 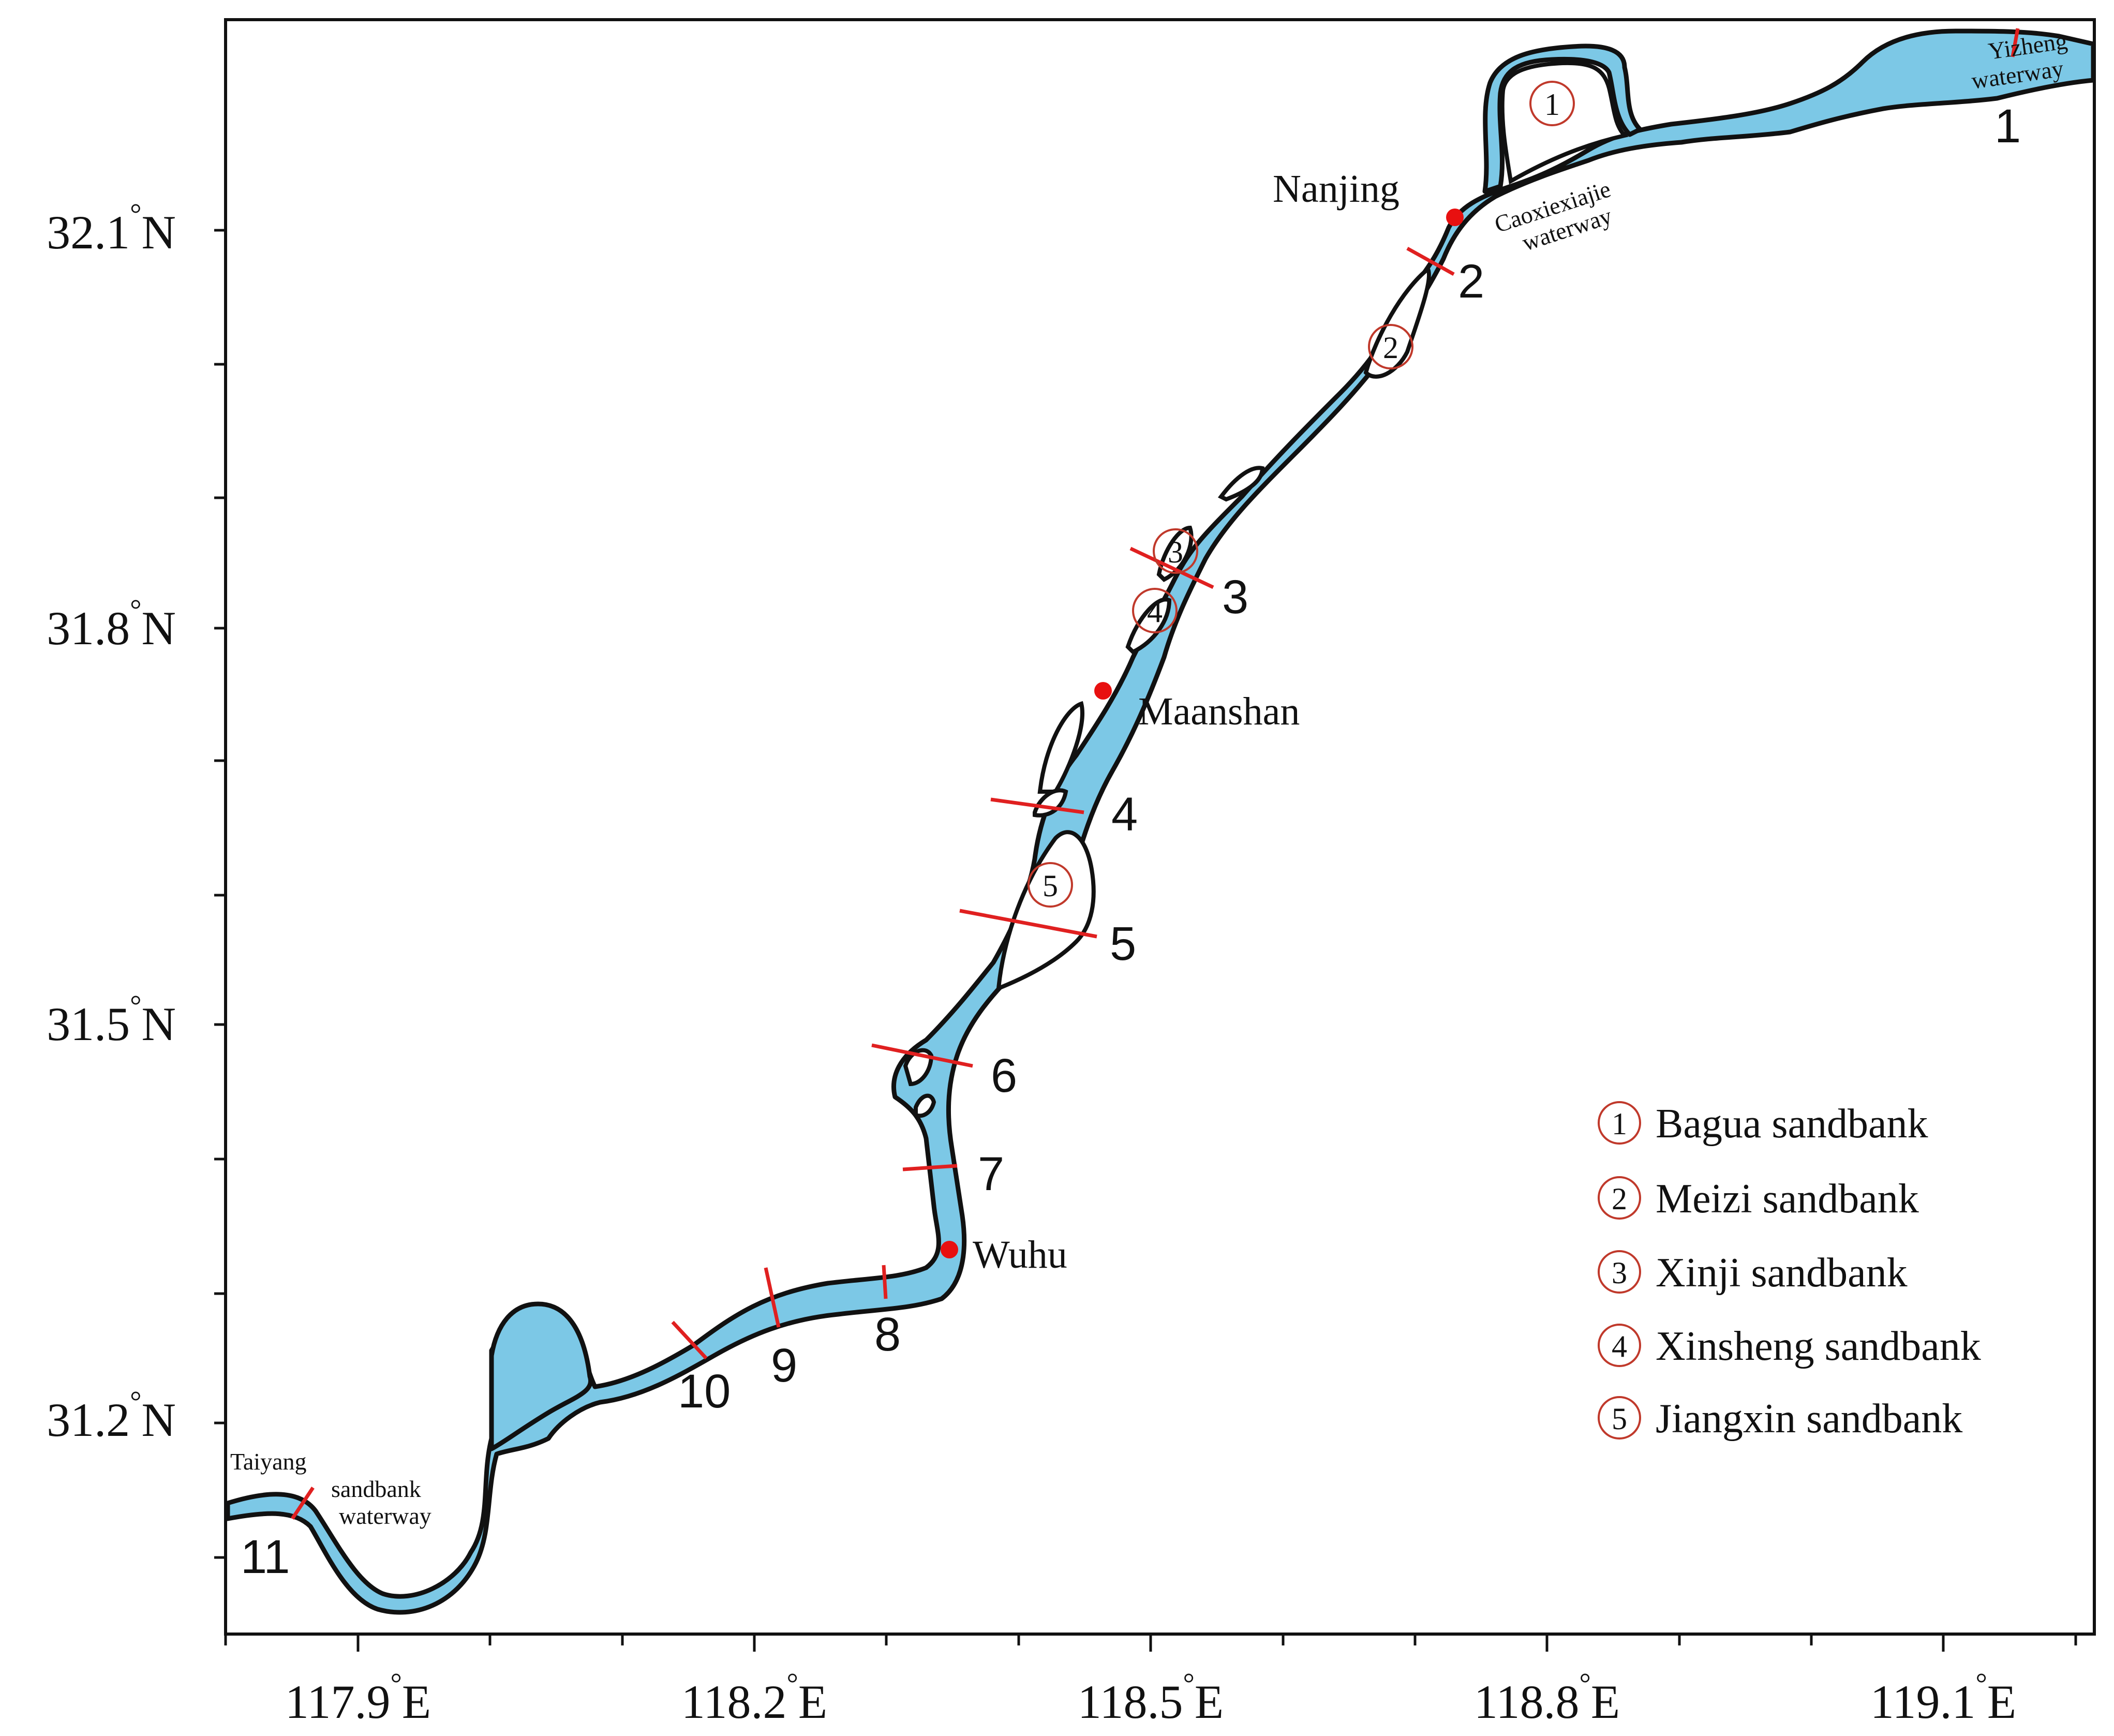 What do you see at coordinates (385, 1516) in the screenshot?
I see `svg-text: waterway` at bounding box center [385, 1516].